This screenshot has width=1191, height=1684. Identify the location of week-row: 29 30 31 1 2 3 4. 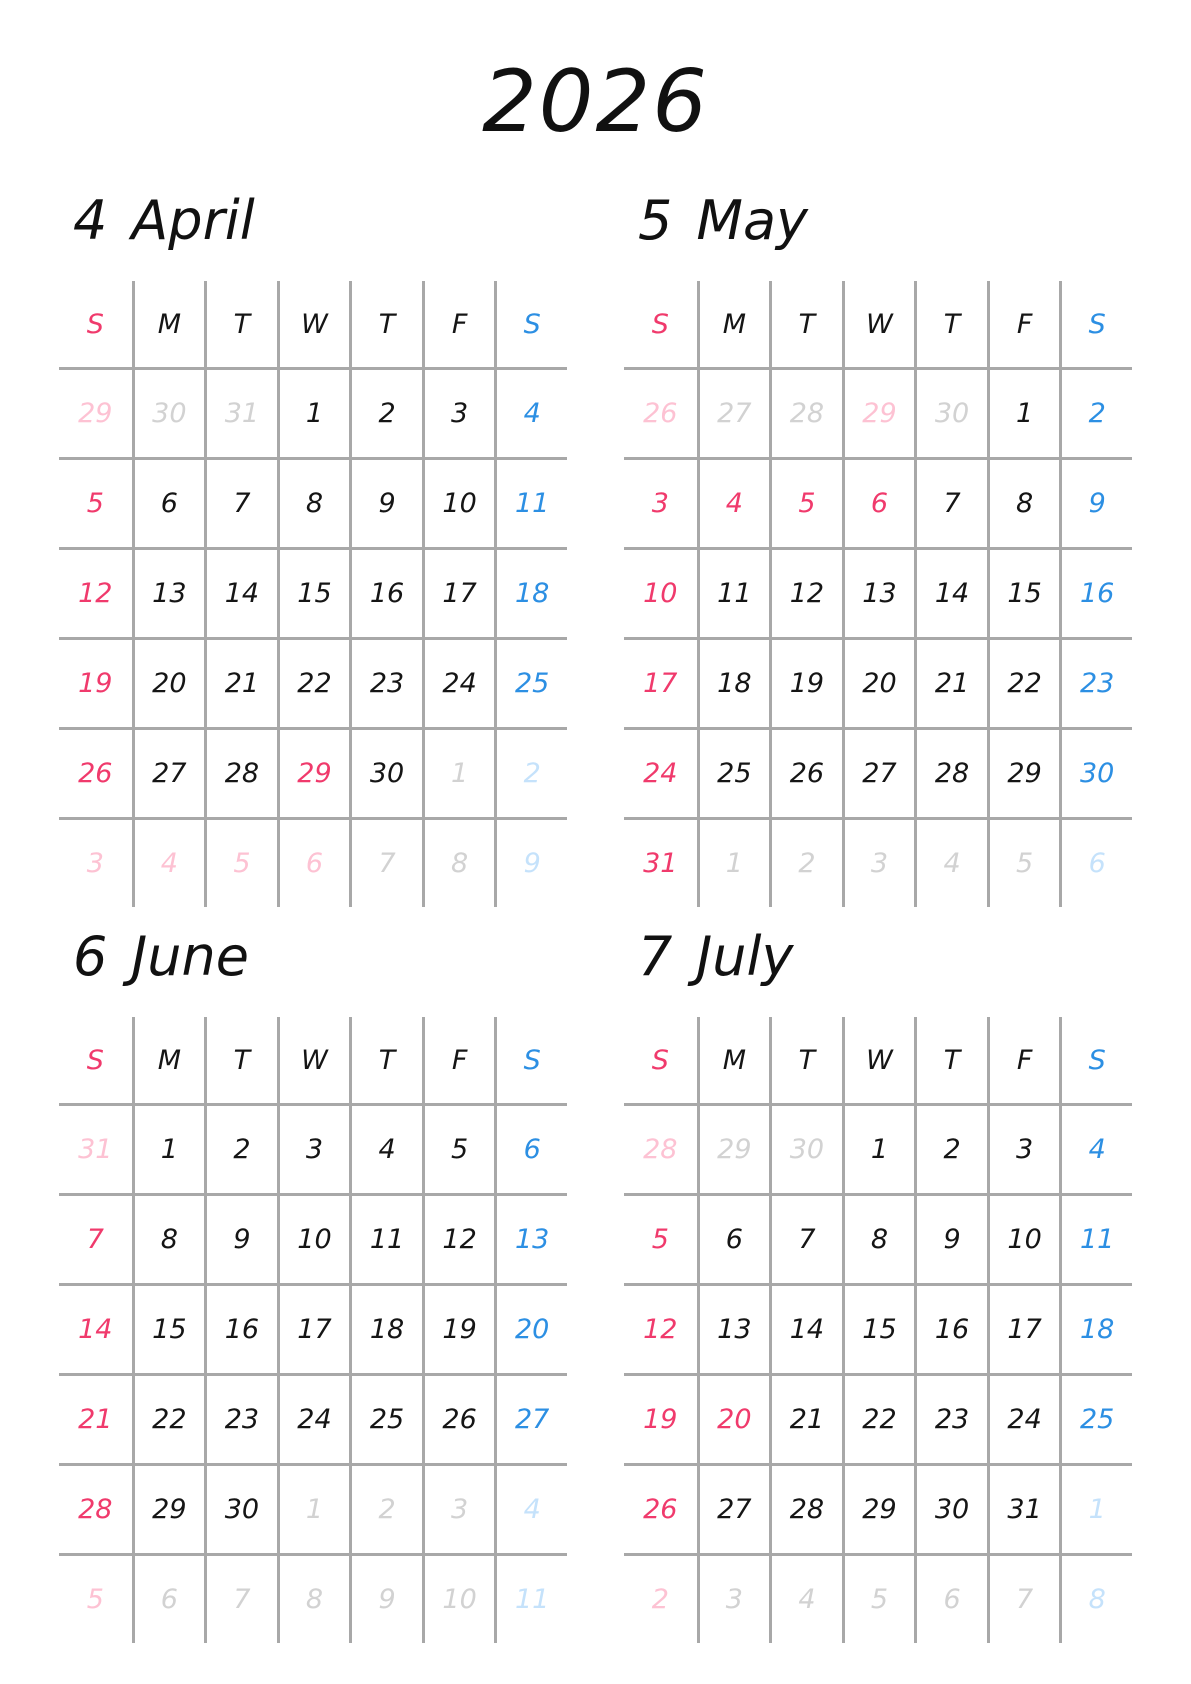
(313, 412).